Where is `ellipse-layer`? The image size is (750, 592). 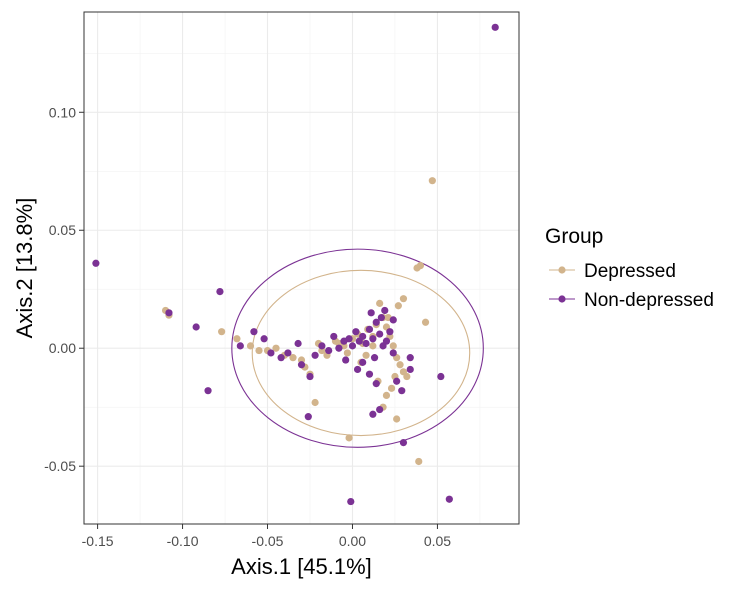
ellipse-layer is located at coordinates (357, 348).